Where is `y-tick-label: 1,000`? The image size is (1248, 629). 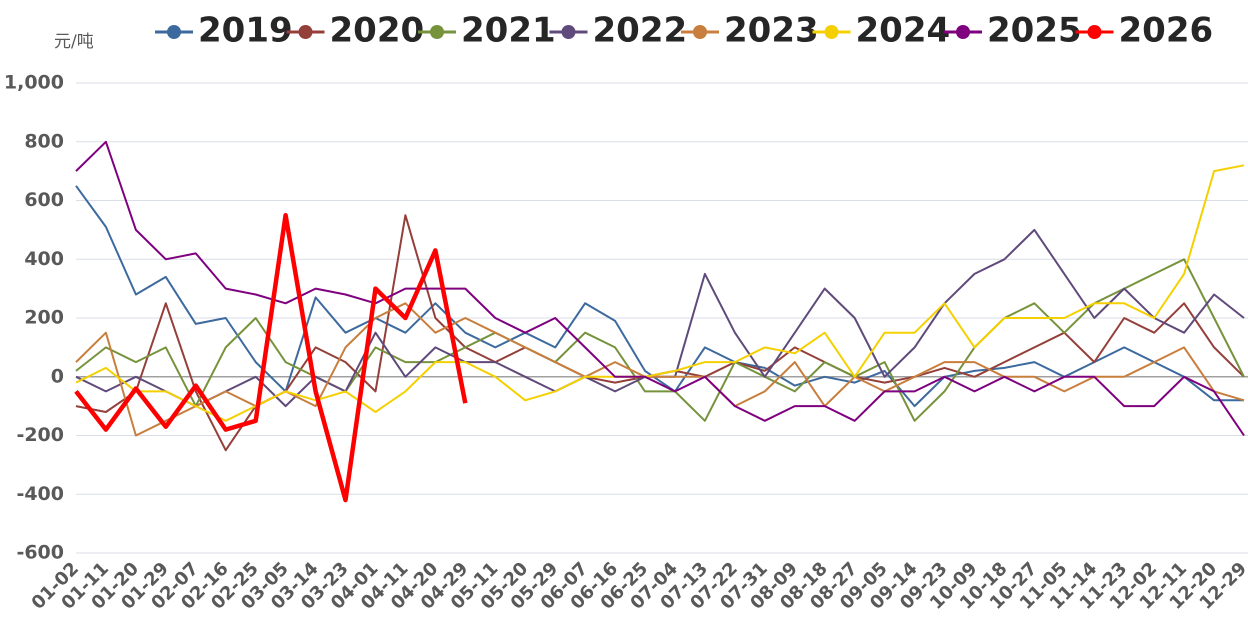
y-tick-label: 1,000 is located at coordinates (34, 83).